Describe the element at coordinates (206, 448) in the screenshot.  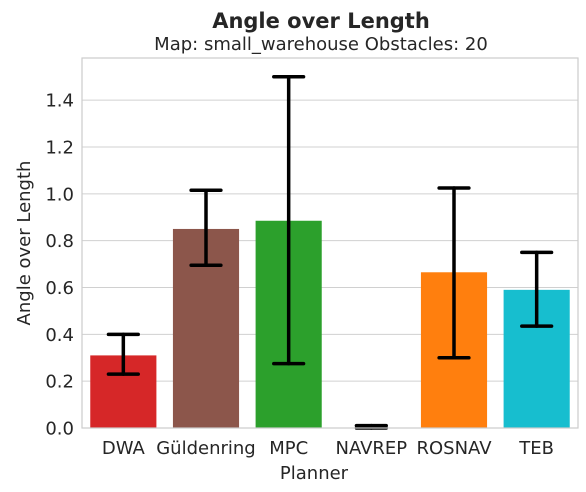
I see `x-tick-label: Güldenring` at that location.